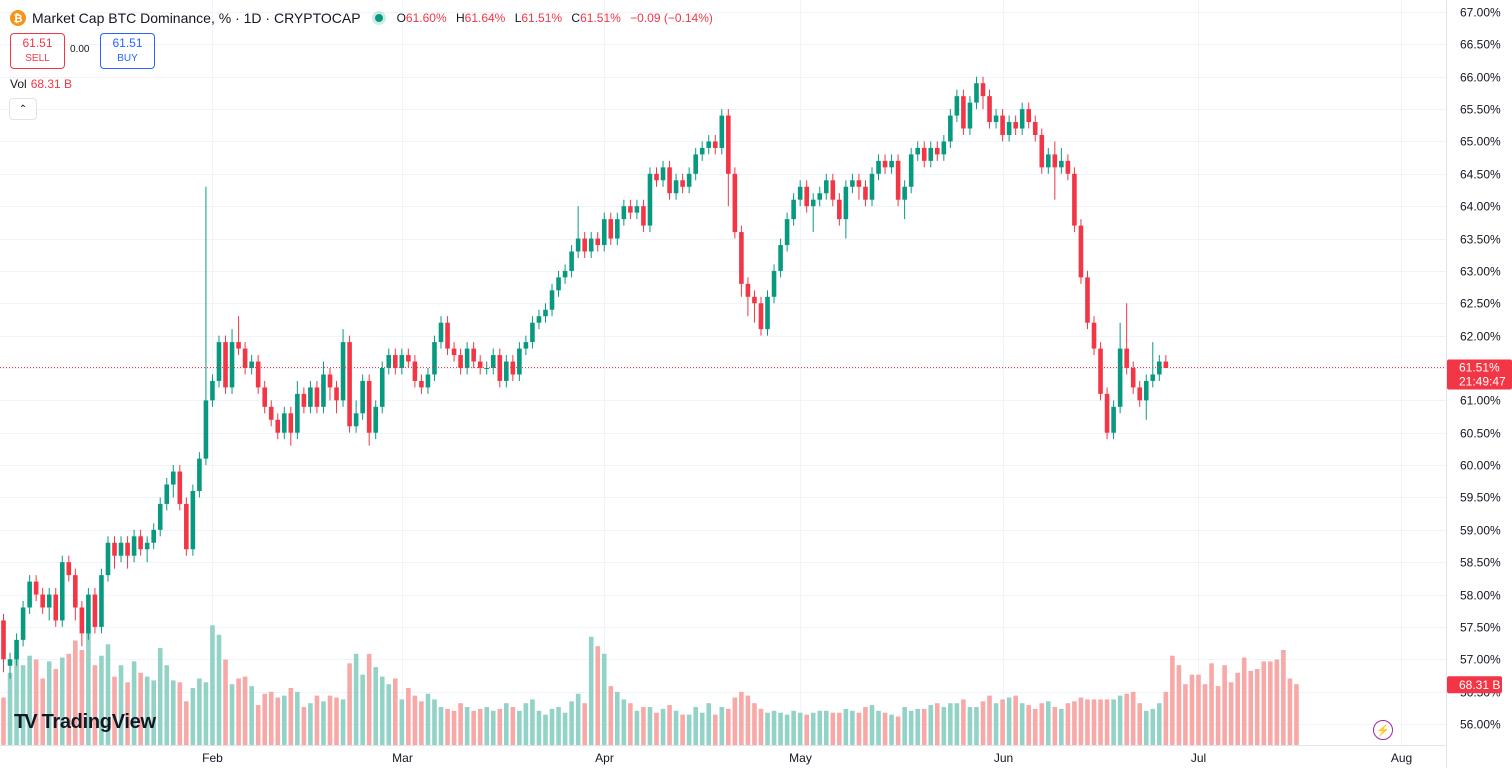 The image size is (1512, 768). What do you see at coordinates (1480, 45) in the screenshot?
I see `price-tick-label: 66.50%` at bounding box center [1480, 45].